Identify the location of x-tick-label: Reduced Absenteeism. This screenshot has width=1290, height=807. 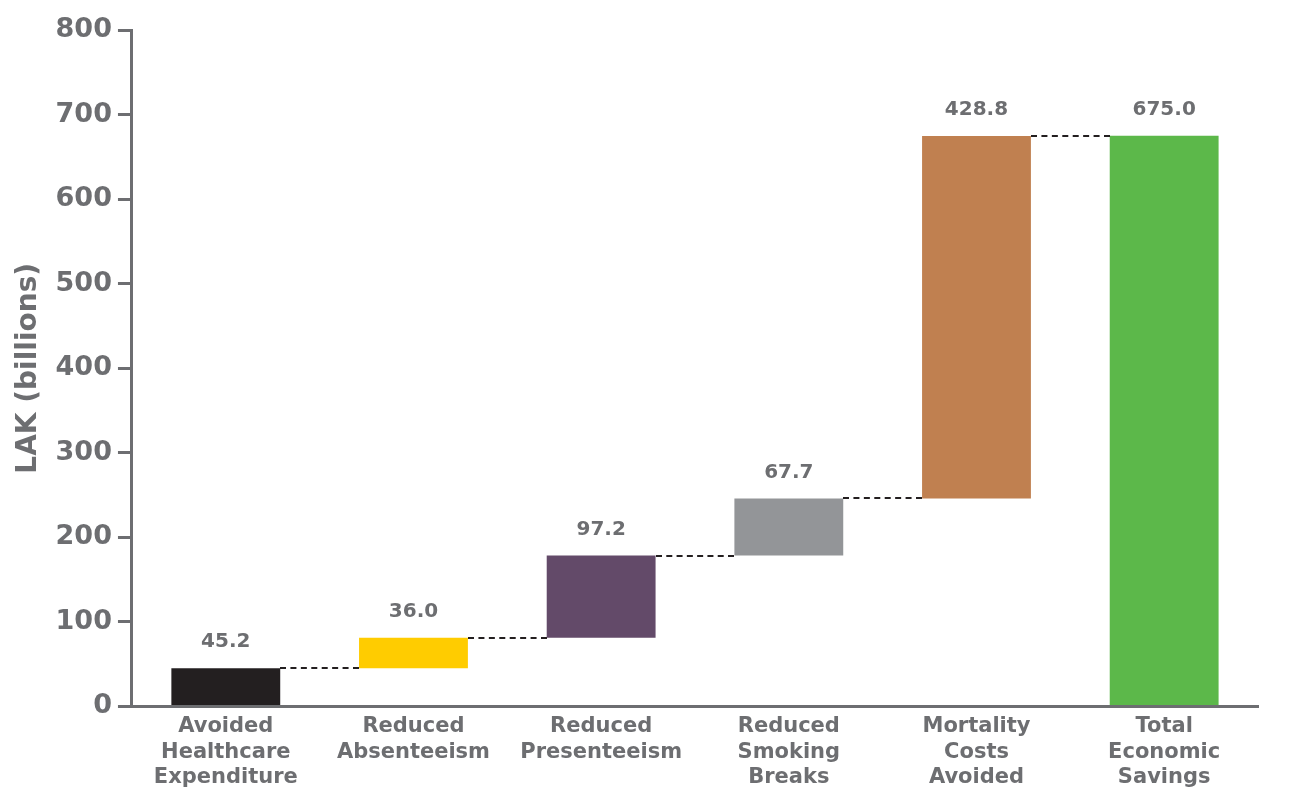
(413, 738).